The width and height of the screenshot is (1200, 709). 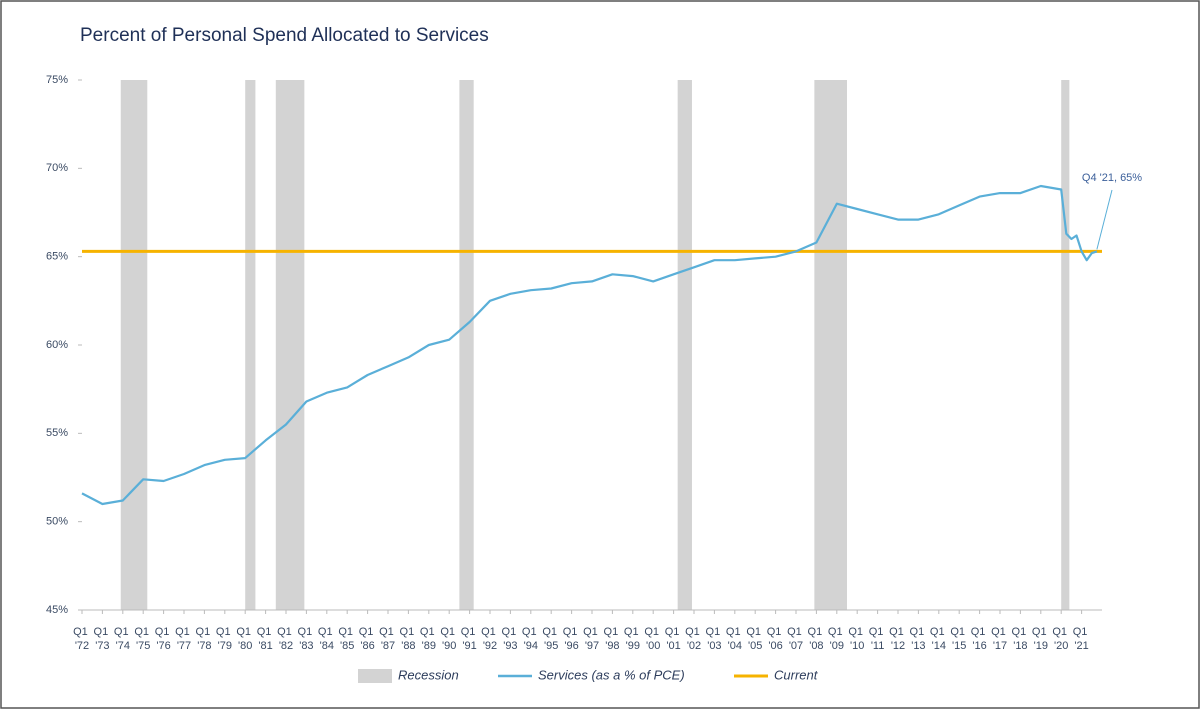 I want to click on y-tick-label: 45%, so click(x=57, y=610).